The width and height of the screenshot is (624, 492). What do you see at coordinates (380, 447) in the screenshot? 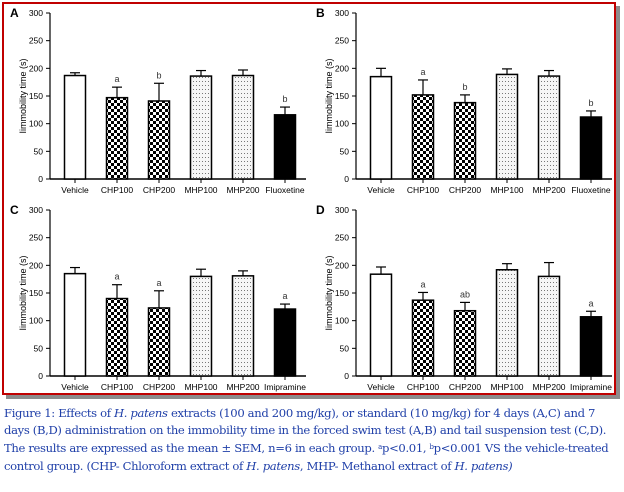
I see `caption-sup-a: a` at bounding box center [380, 447].